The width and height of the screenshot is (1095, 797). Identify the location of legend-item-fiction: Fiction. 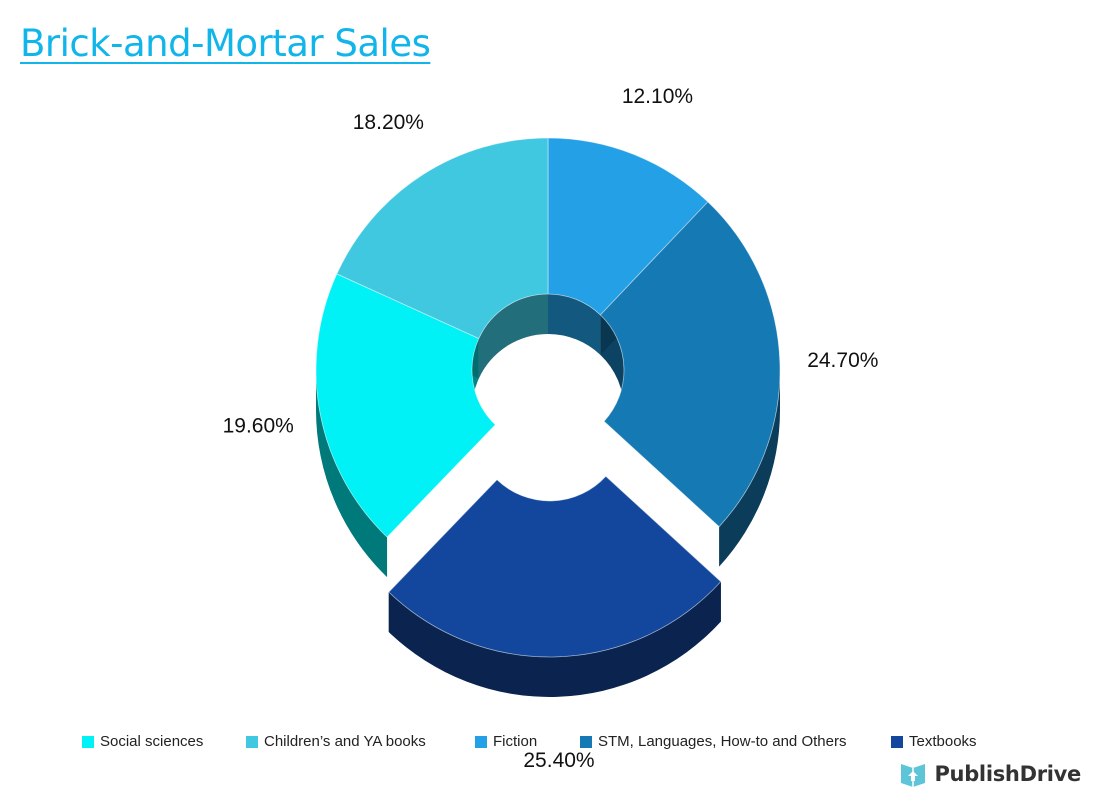
(506, 741).